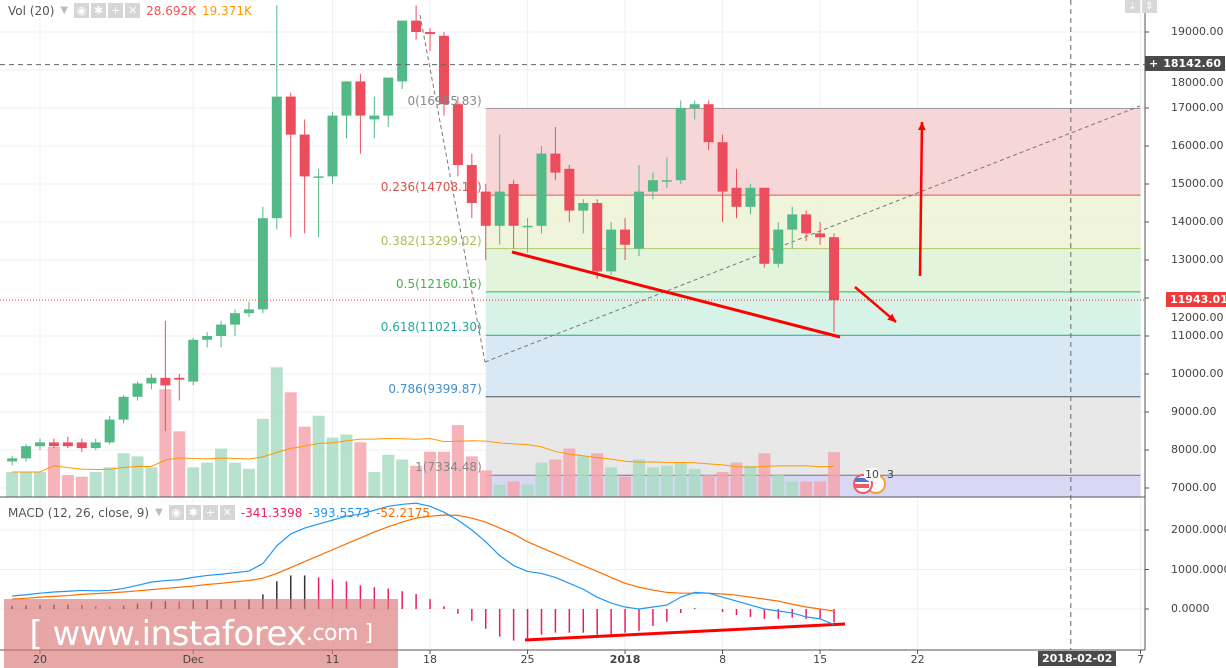 This screenshot has height=668, width=1226. What do you see at coordinates (271, 512) in the screenshot?
I see `macd-hist-value: -341.3398` at bounding box center [271, 512].